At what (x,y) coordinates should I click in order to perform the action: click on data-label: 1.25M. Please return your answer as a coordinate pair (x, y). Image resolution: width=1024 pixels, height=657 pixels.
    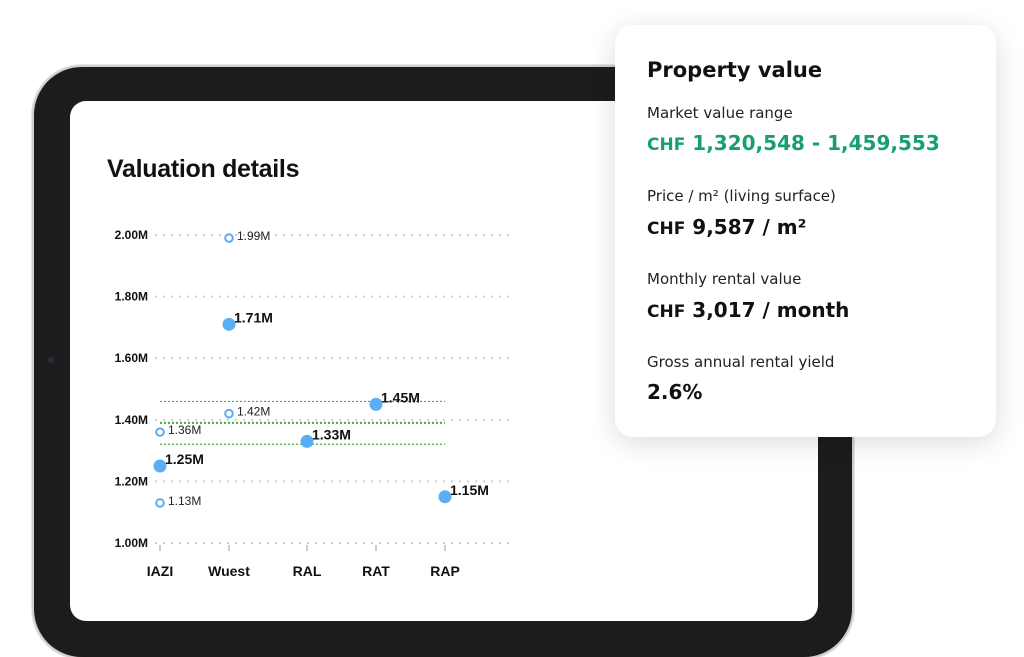
    Looking at the image, I should click on (184, 459).